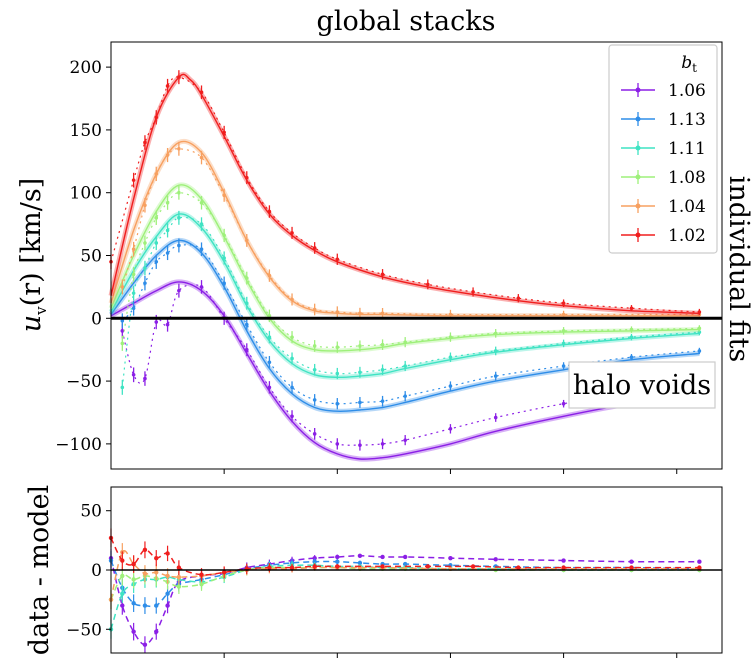 This screenshot has height=659, width=754. What do you see at coordinates (638, 235) in the screenshot?
I see `legend-marker-1.02` at bounding box center [638, 235].